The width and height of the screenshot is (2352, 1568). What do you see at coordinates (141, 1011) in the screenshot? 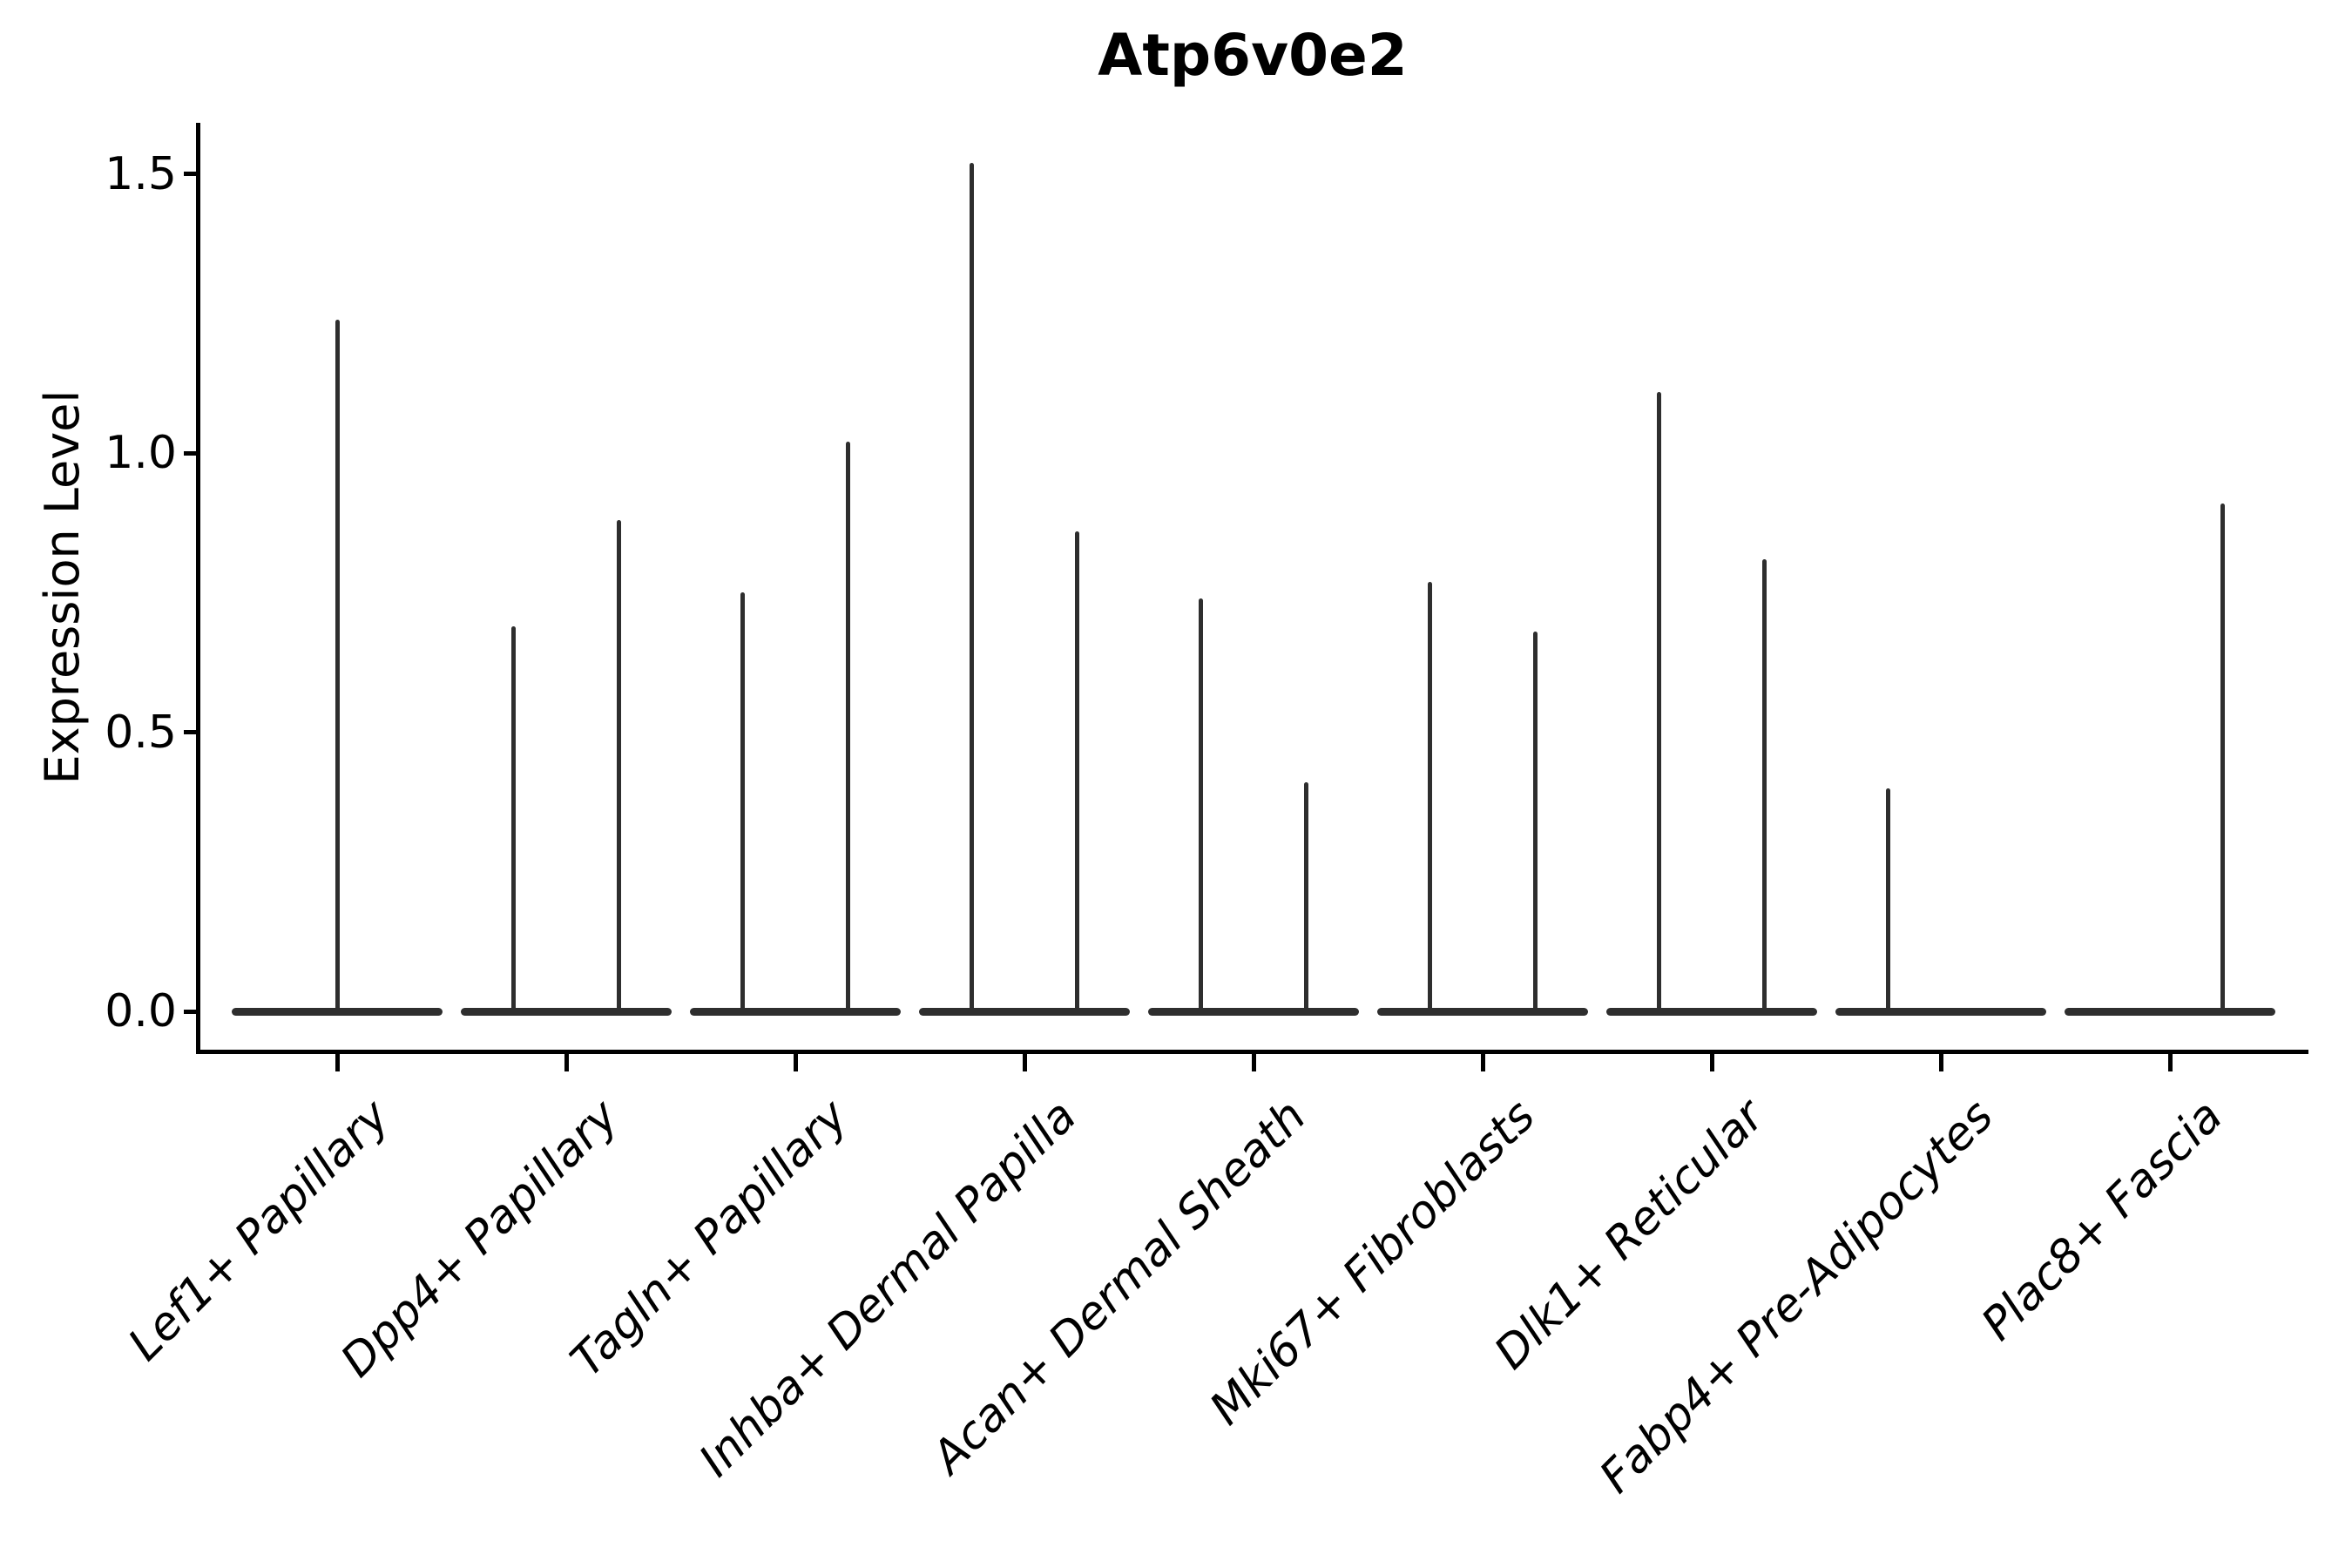
I see `y-tick-label: 0.0` at bounding box center [141, 1011].